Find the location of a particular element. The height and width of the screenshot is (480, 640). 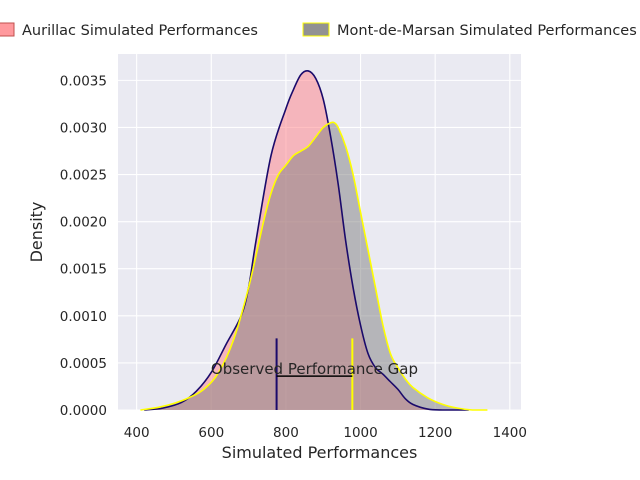

y-tick-label: 0.0035 is located at coordinates (83, 81).